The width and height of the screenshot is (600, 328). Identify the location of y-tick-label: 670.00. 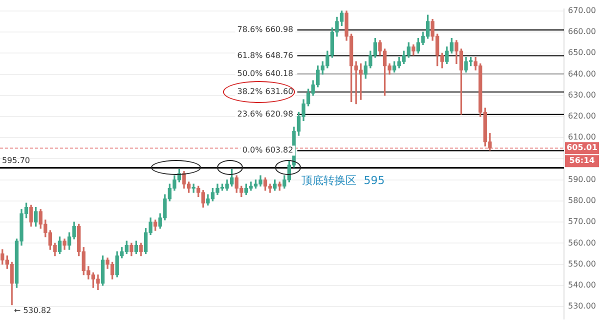
(582, 10).